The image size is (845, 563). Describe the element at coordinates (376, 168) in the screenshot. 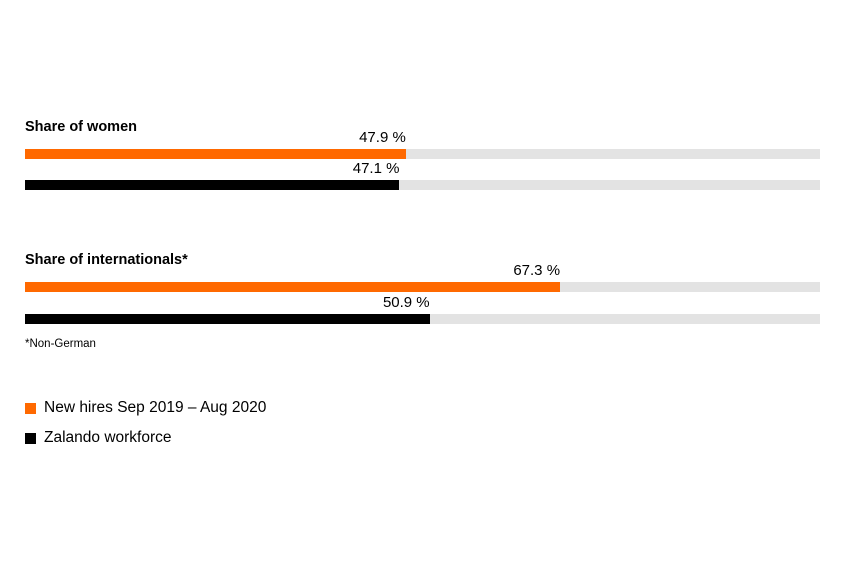

I see `data-label: 47.1 %` at that location.